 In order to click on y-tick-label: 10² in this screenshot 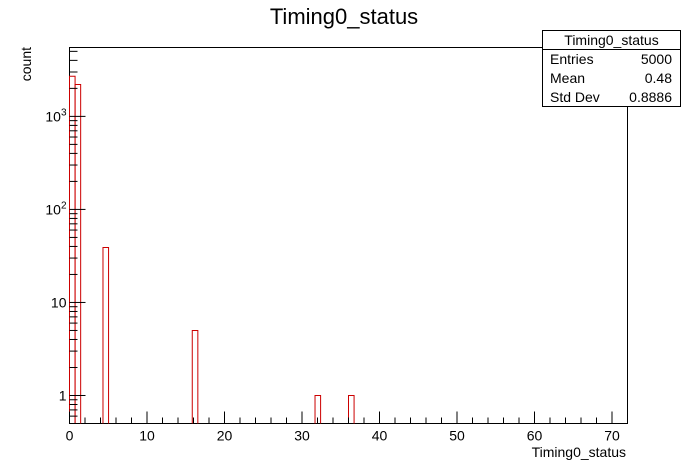, I will do `click(56, 208)`.